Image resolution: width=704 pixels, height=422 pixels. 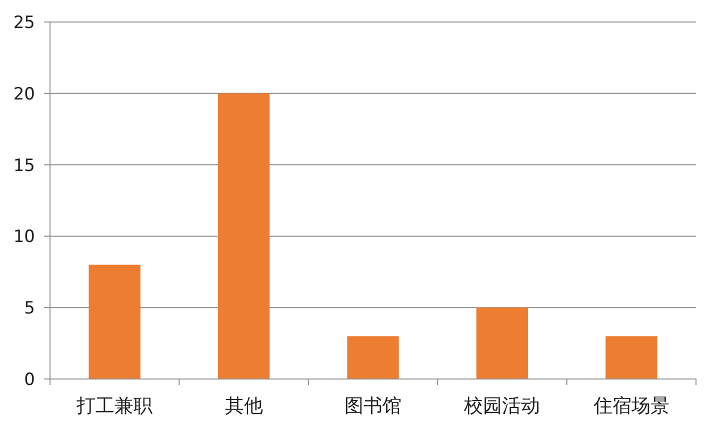 I want to click on y-tick-label: 20, so click(x=24, y=94).